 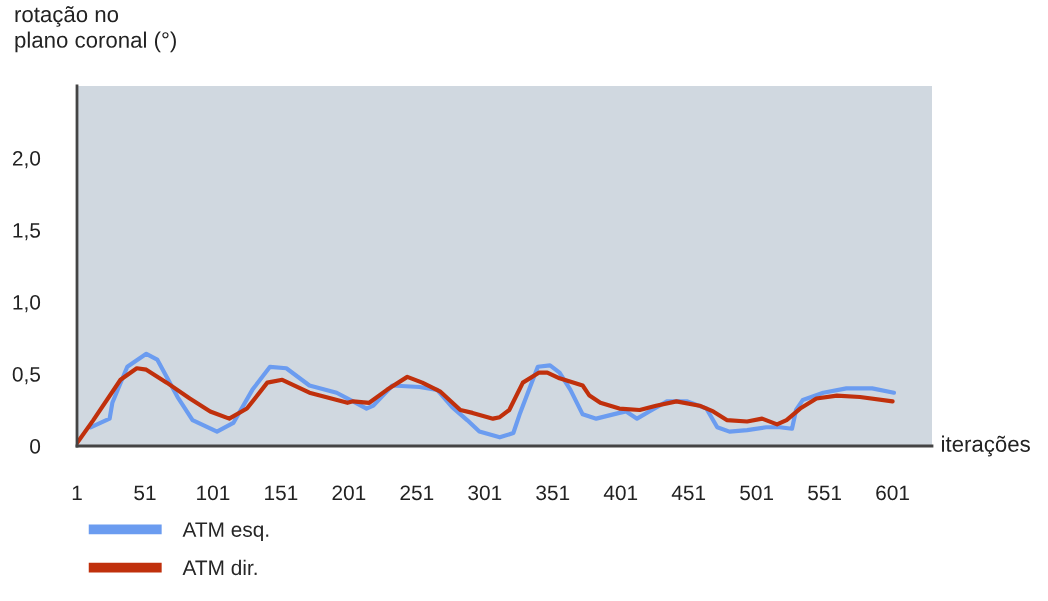 What do you see at coordinates (281, 493) in the screenshot?
I see `x-tick-label: 151` at bounding box center [281, 493].